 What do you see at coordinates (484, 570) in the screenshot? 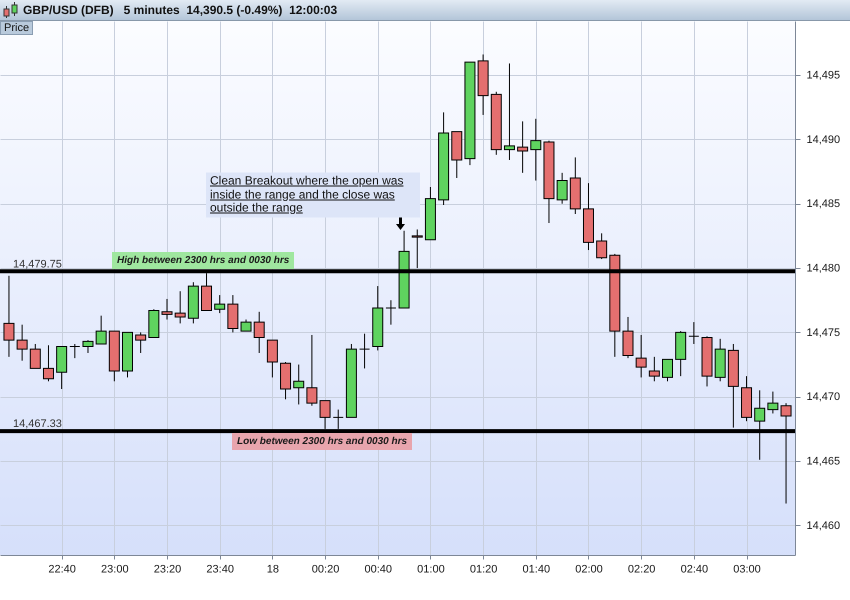
I see `x-tick-label: 01:20` at bounding box center [484, 570].